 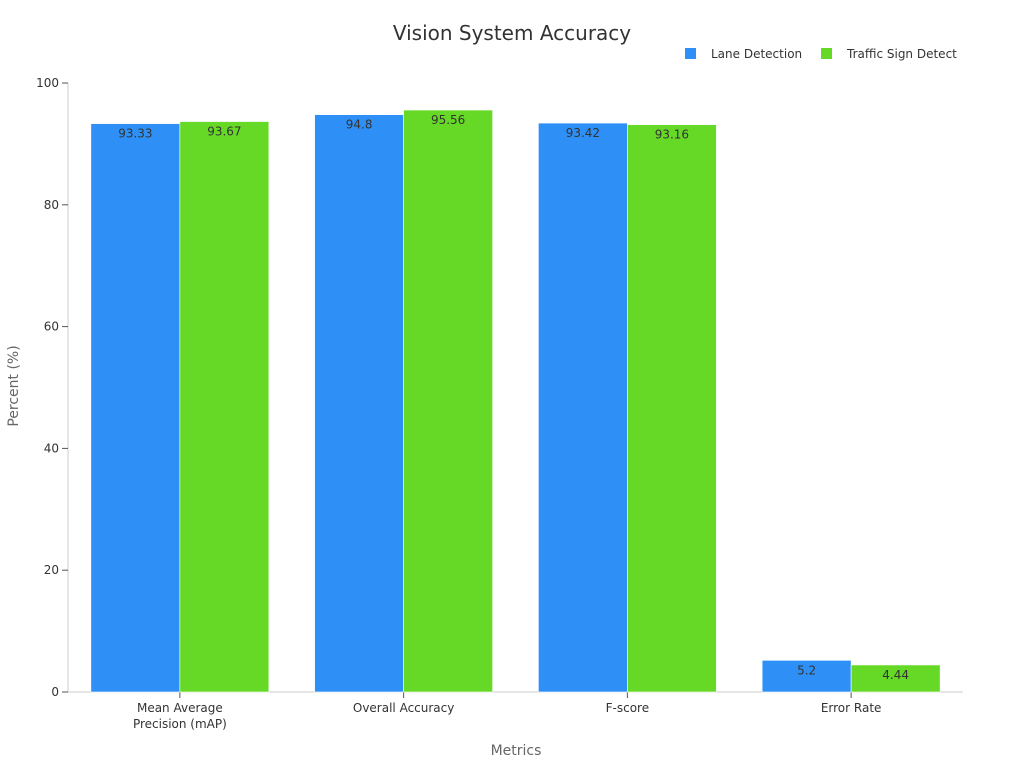 I want to click on x-tick-label-line: Mean Average, so click(x=180, y=708).